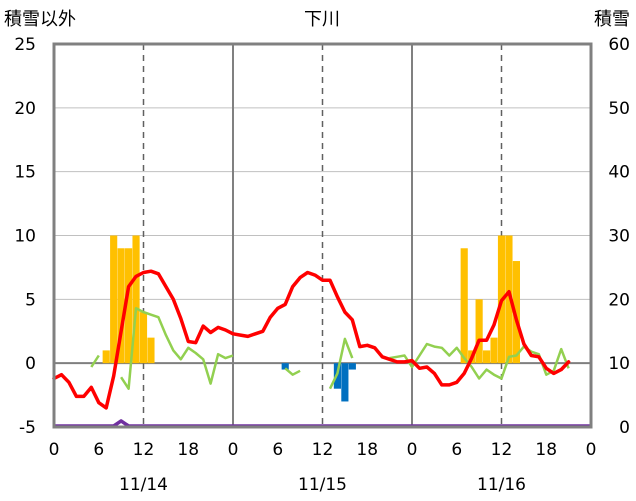  I want to click on date-label: 11/14, so click(143, 485).